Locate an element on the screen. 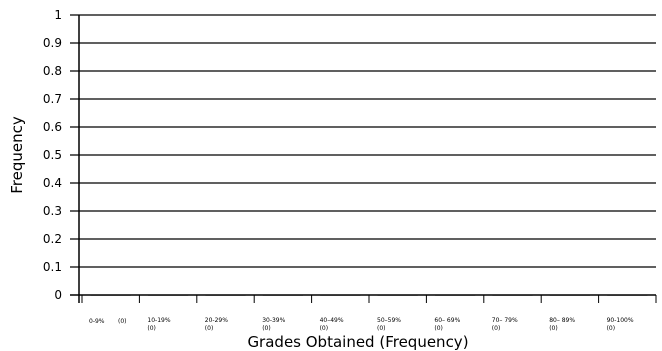 This screenshot has height=351, width=662. category-range-label: 20-29% is located at coordinates (216, 320).